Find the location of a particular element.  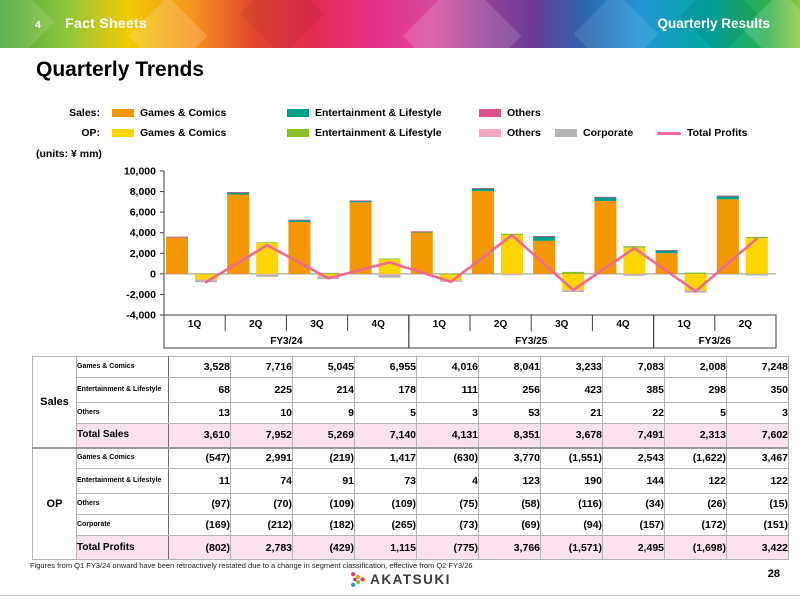

legend-row-label: Sales: is located at coordinates (84, 113).